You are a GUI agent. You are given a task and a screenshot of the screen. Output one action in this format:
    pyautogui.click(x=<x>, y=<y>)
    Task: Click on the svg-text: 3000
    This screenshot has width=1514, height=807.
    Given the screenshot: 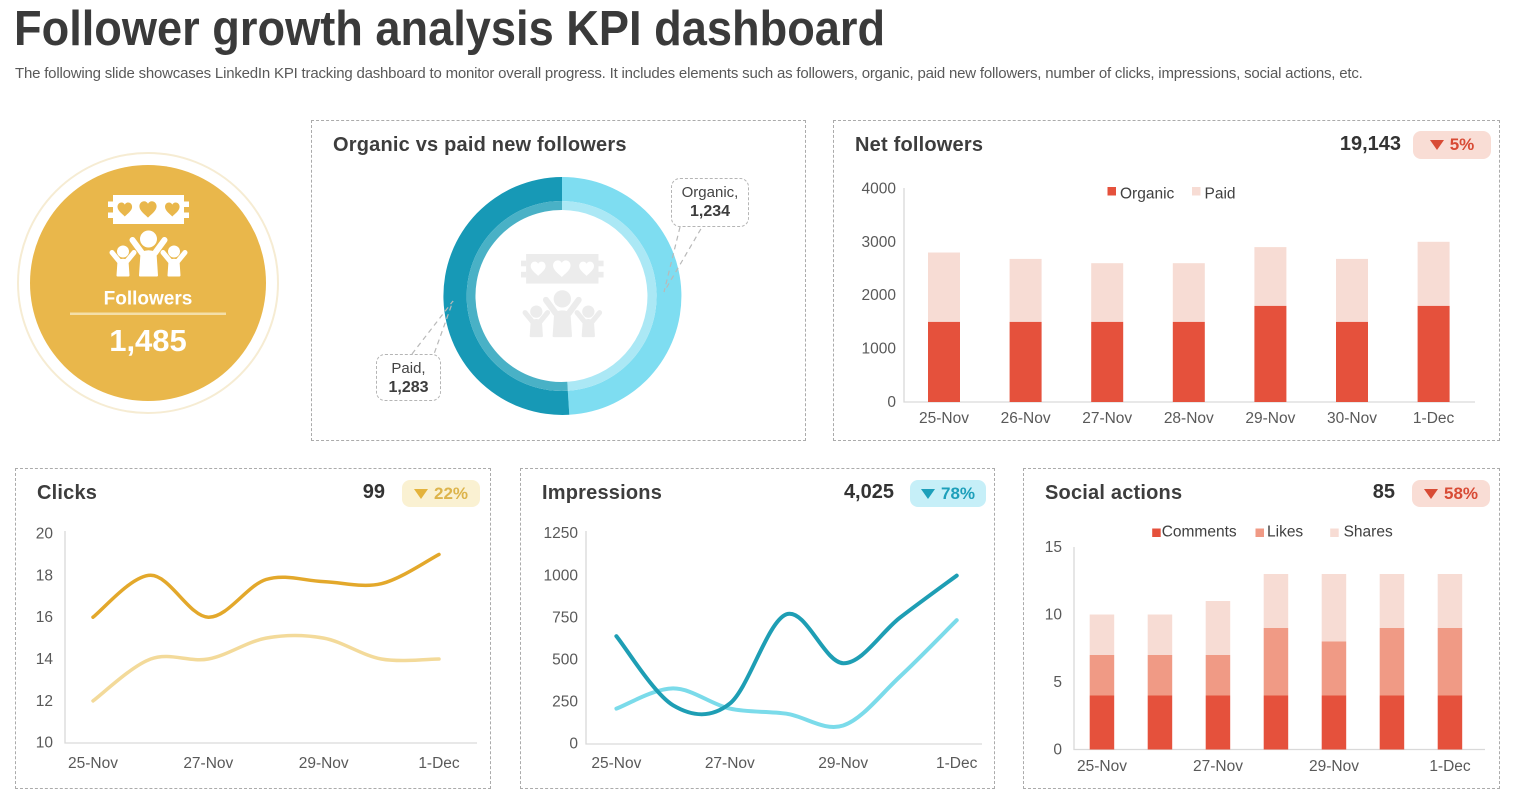 What is the action you would take?
    pyautogui.click(x=879, y=242)
    